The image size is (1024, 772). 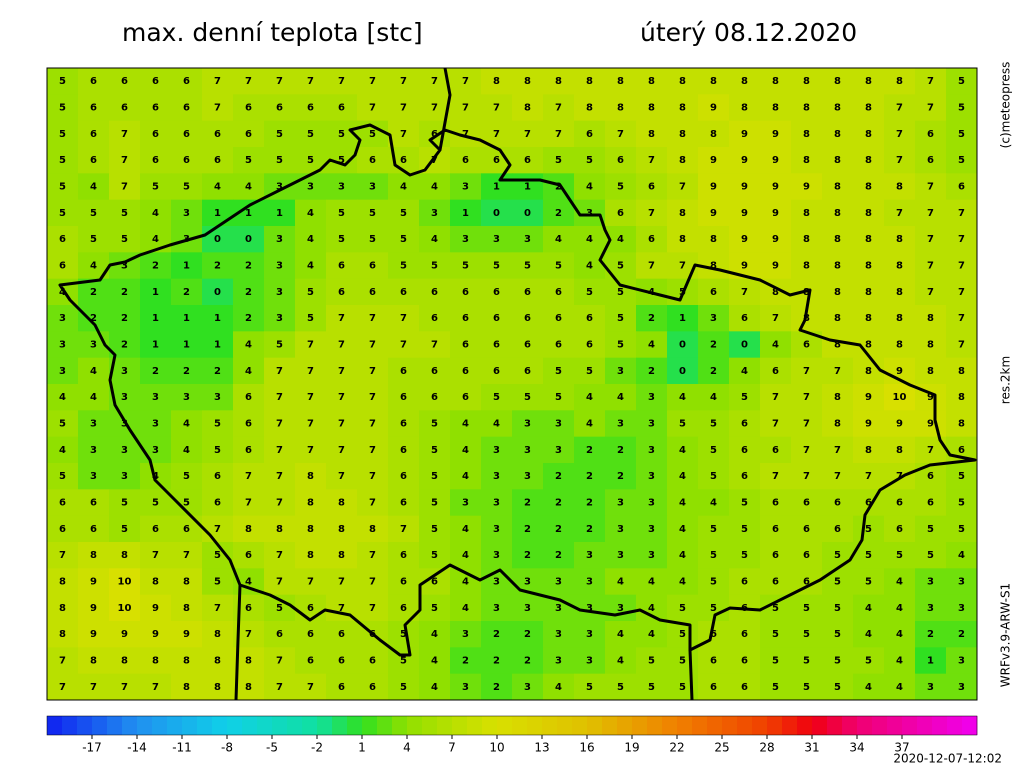 What do you see at coordinates (317, 748) in the screenshot?
I see `colorbar-label: -2` at bounding box center [317, 748].